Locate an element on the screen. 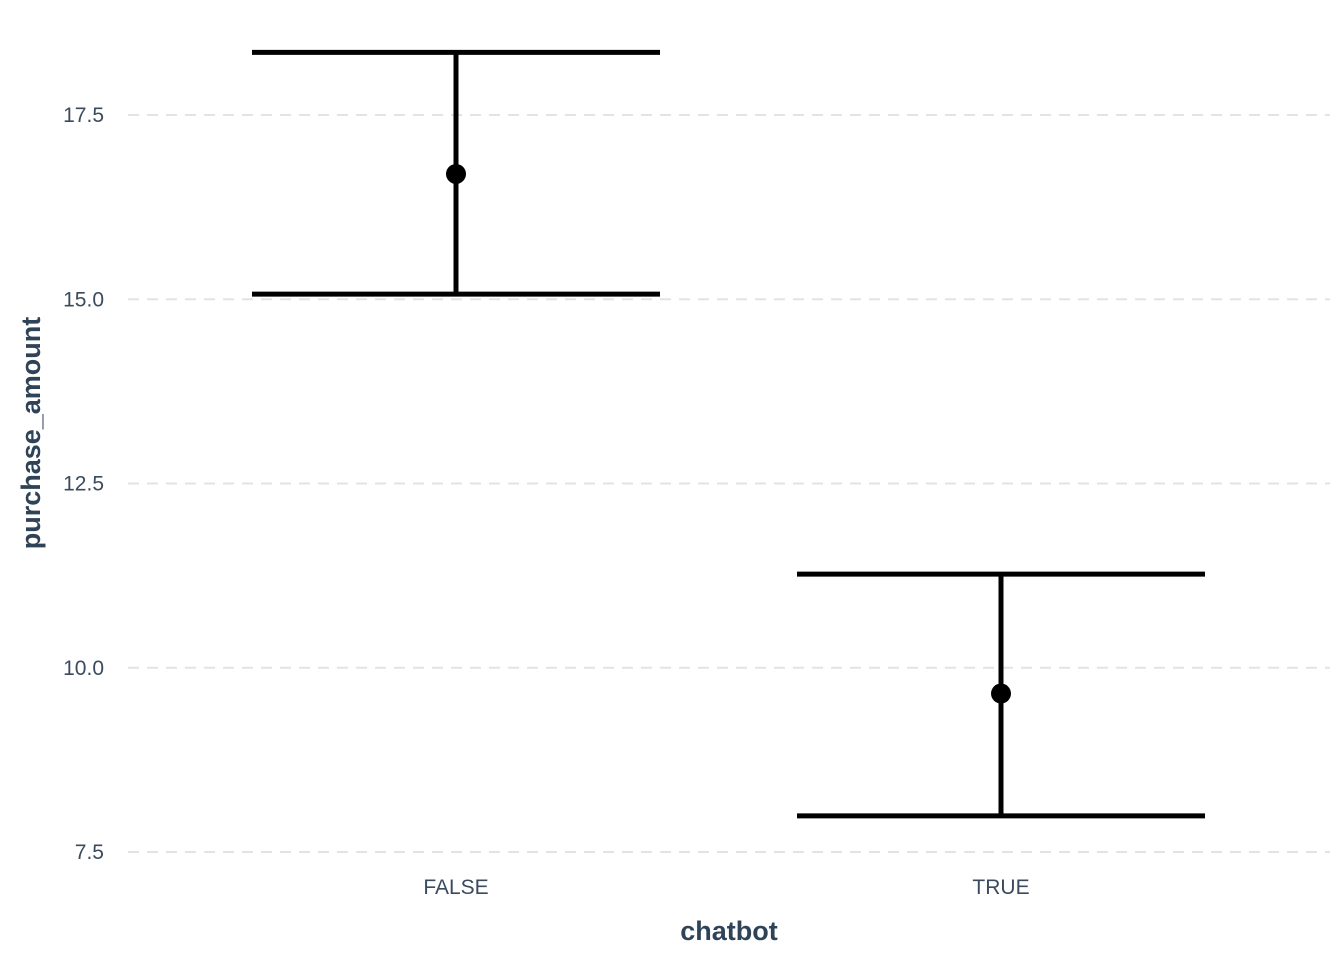  y-tick-label: 17.5 is located at coordinates (83, 115).